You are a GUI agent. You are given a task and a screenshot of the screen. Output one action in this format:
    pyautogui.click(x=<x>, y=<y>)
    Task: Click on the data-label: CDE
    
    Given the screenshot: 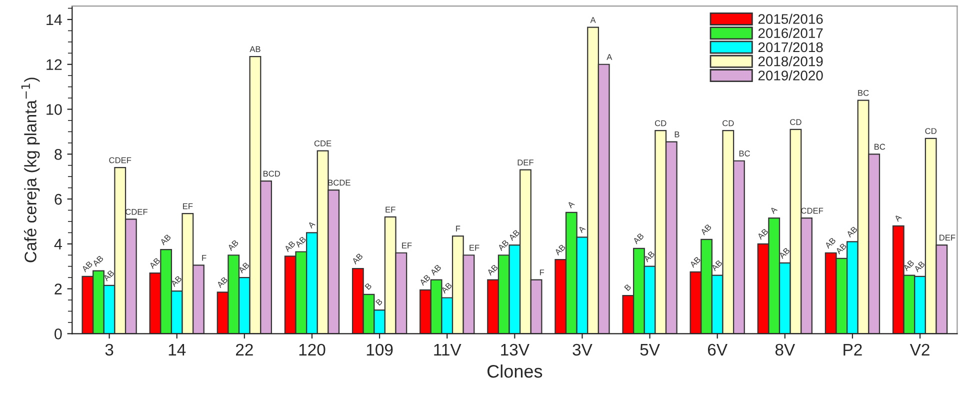 What is the action you would take?
    pyautogui.click(x=323, y=143)
    